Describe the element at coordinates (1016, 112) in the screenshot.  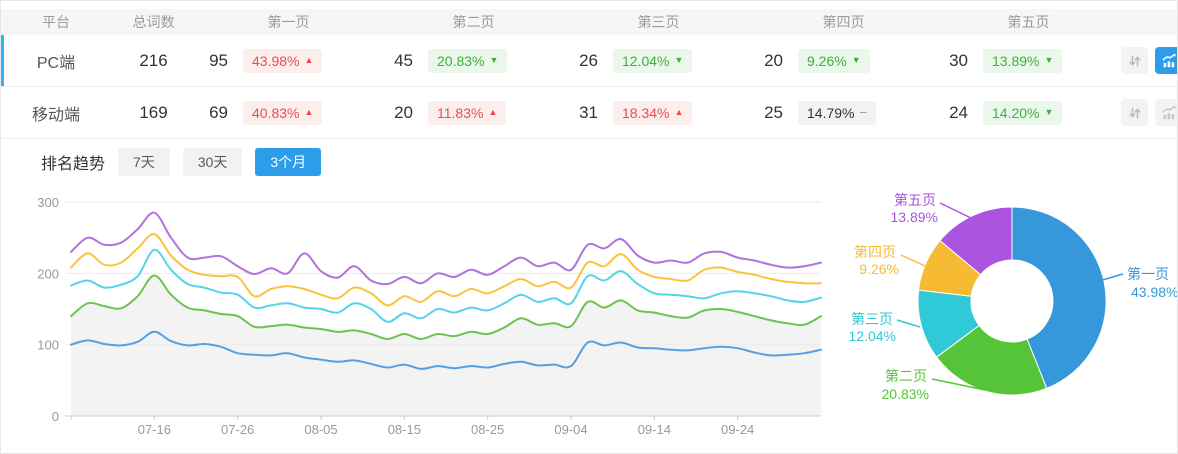
I see `pct-value: 14.20%` at that location.